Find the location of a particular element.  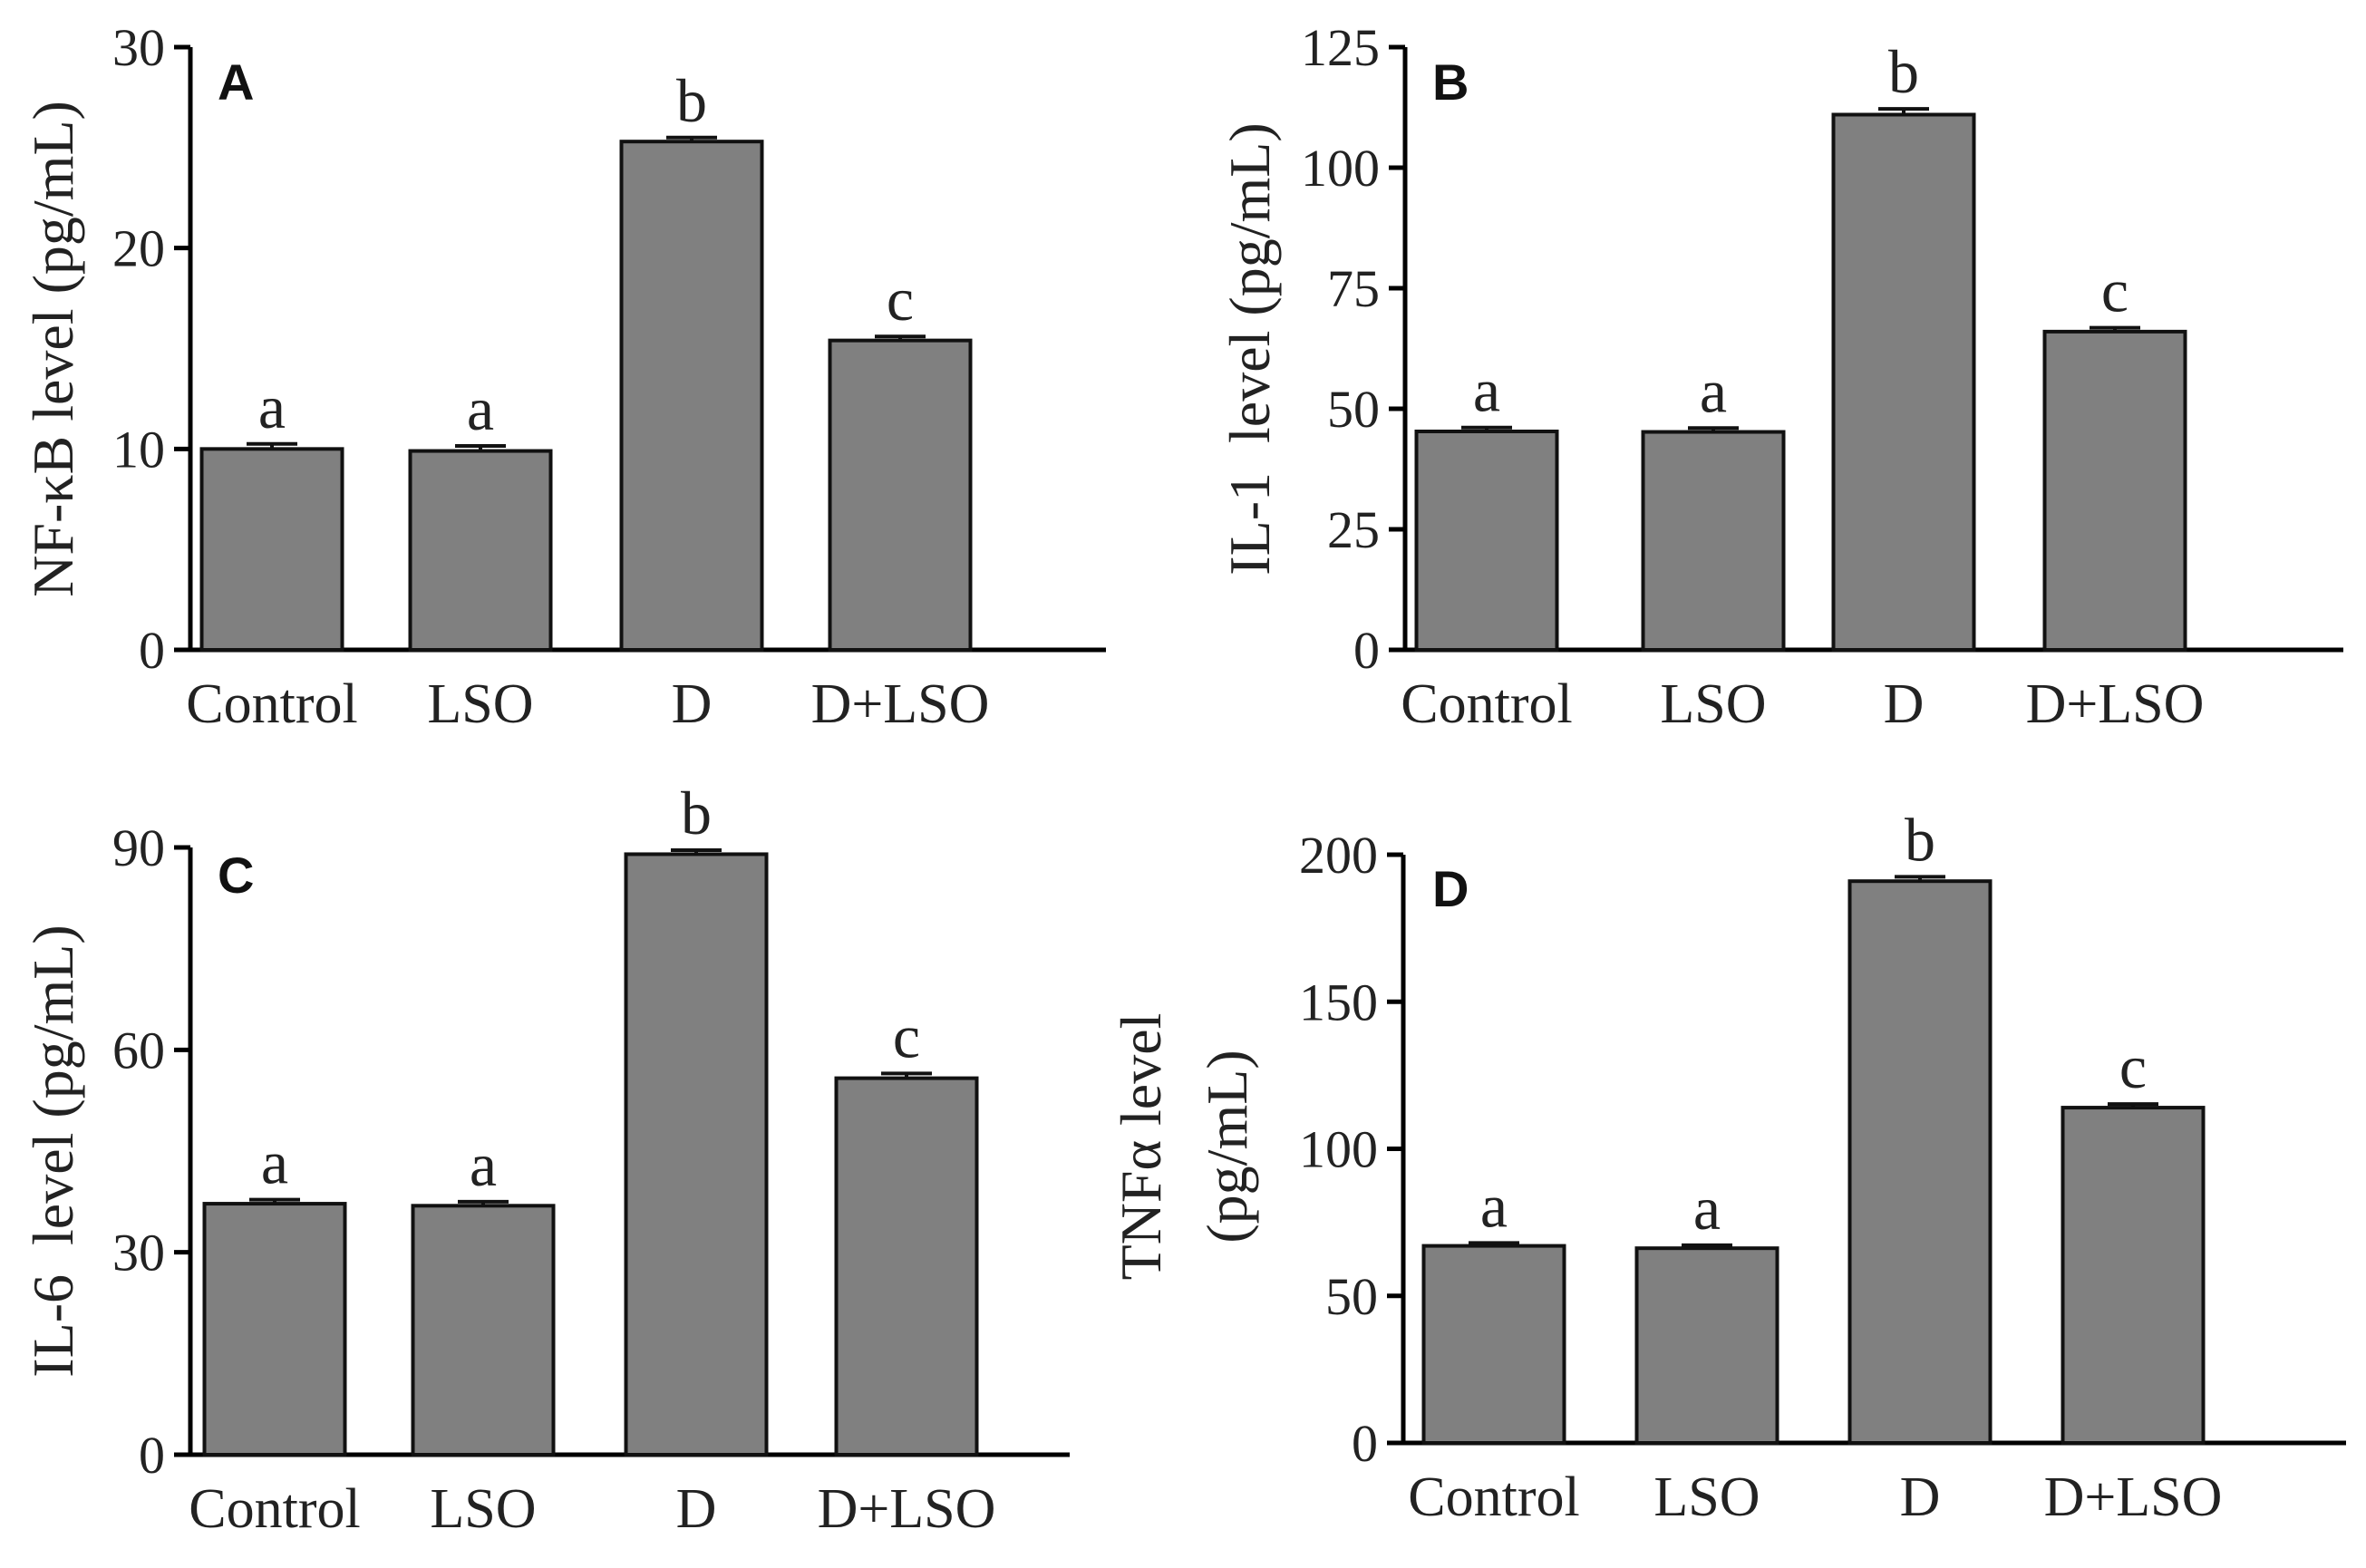

y-axis-title: IL-6 level (pg/mL) is located at coordinates (53, 1150).